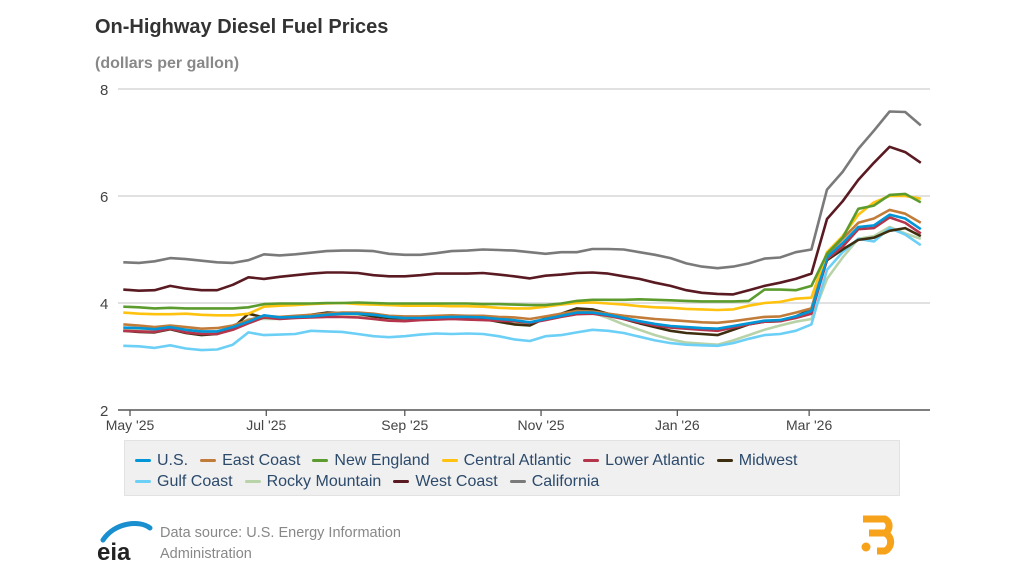 The image size is (1024, 576). Describe the element at coordinates (130, 425) in the screenshot. I see `x-tick-label: May '25` at that location.